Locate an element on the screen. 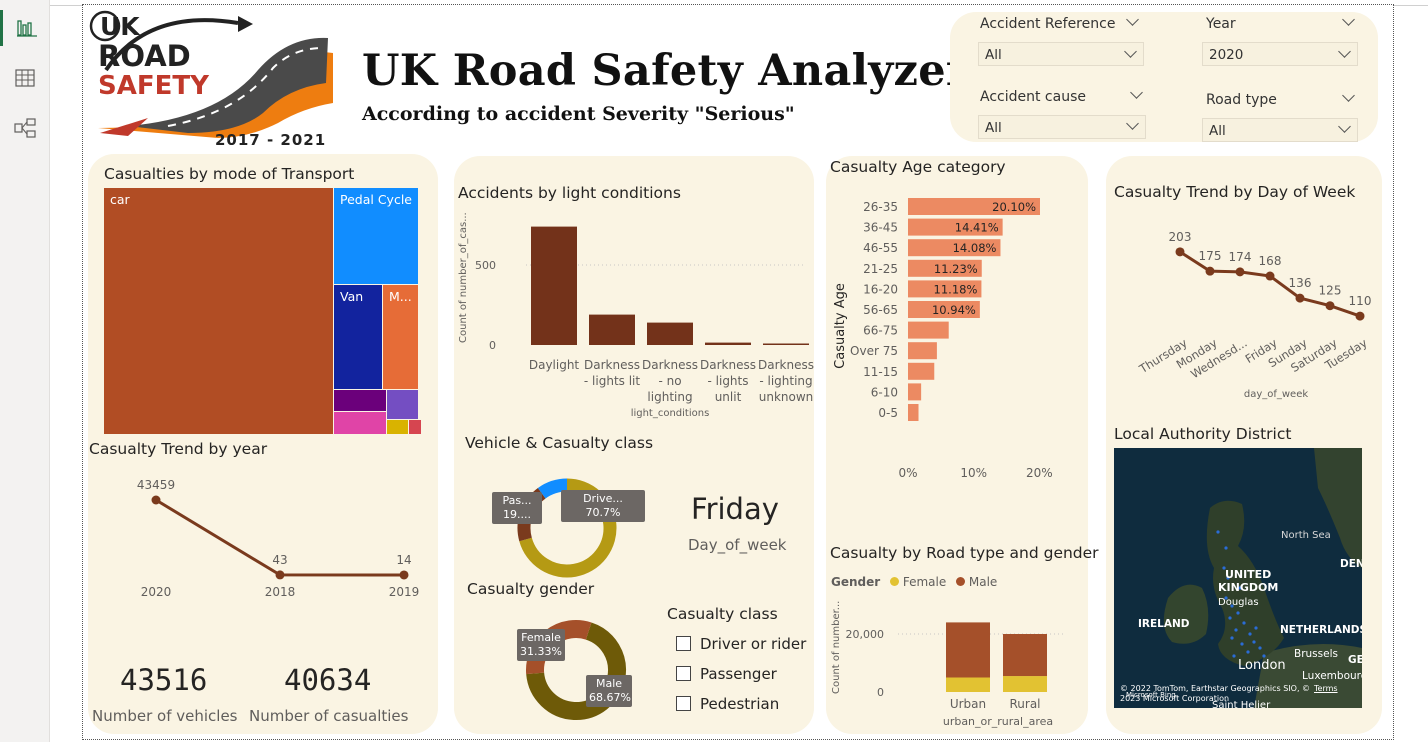  logo-safety: SAFETY is located at coordinates (153, 86).